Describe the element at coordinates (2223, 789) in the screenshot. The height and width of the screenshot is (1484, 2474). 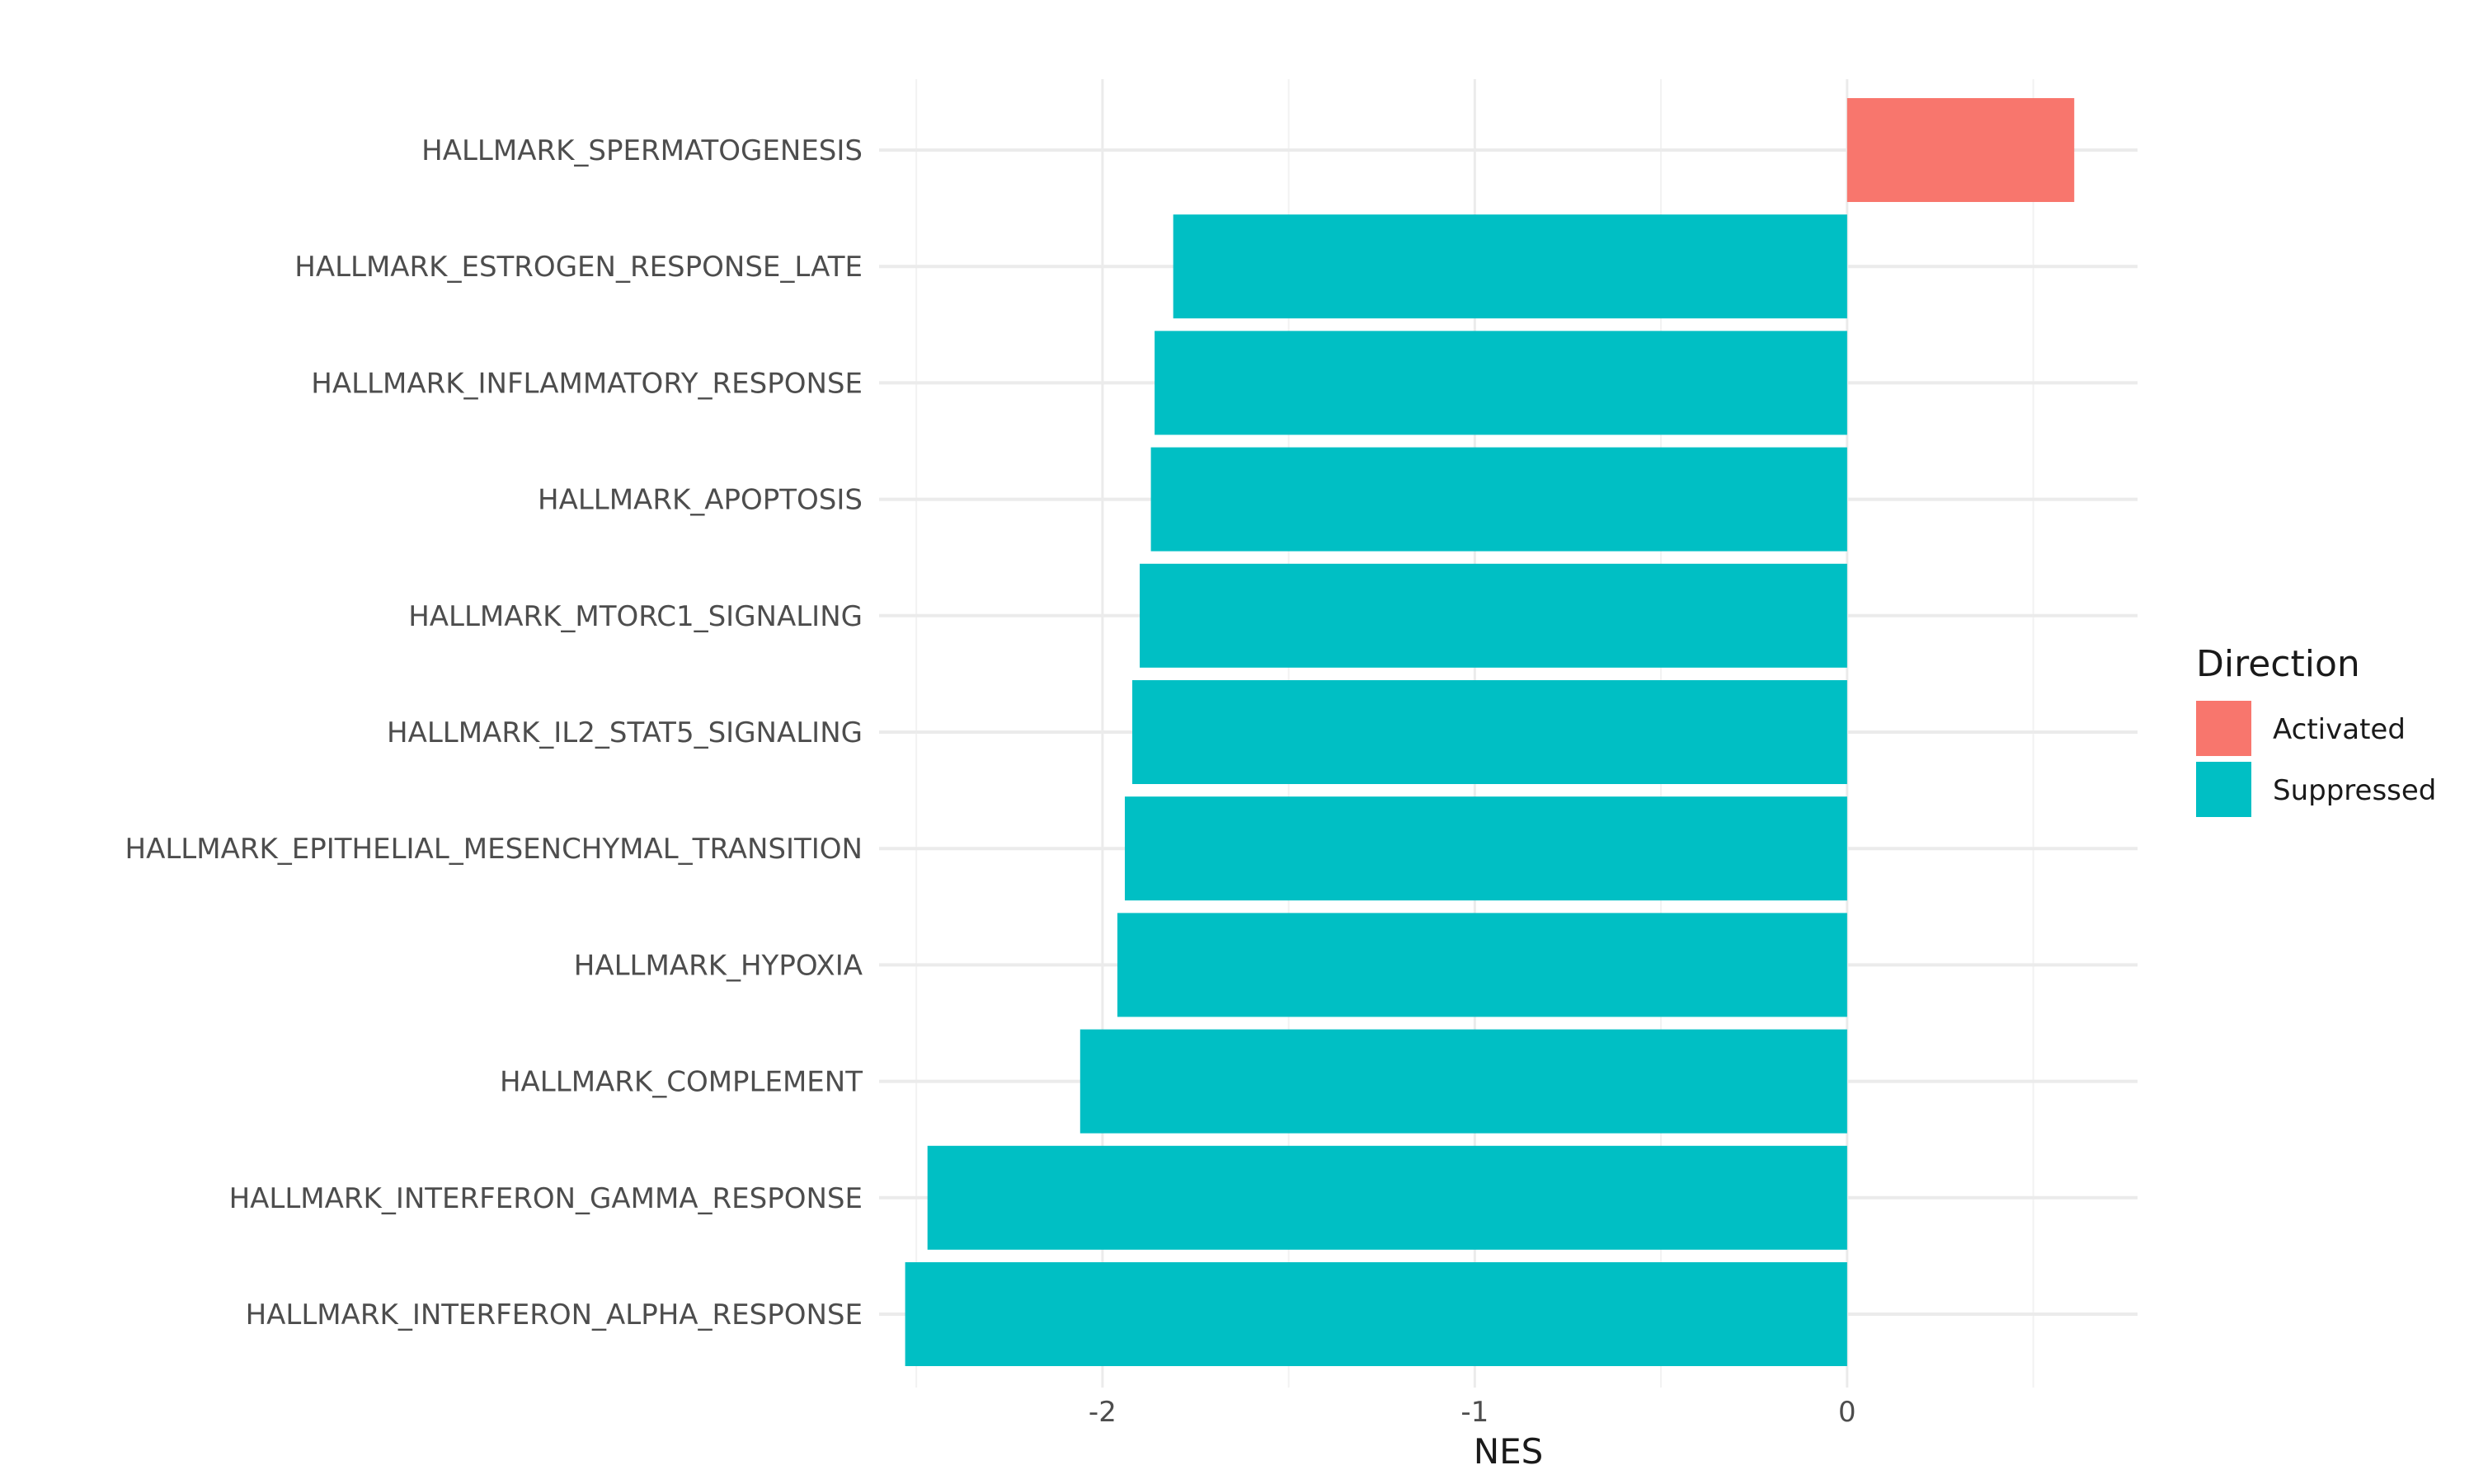
I see `legend-swatch-suppressed` at that location.